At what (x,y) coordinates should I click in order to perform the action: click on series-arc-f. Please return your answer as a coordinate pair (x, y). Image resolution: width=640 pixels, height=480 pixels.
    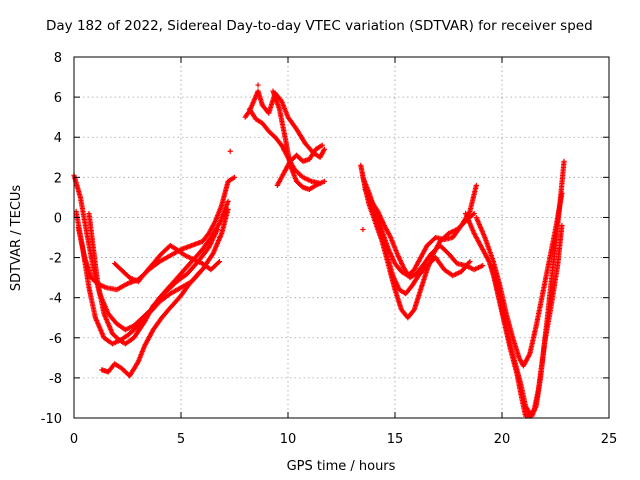
    Looking at the image, I should click on (167, 263).